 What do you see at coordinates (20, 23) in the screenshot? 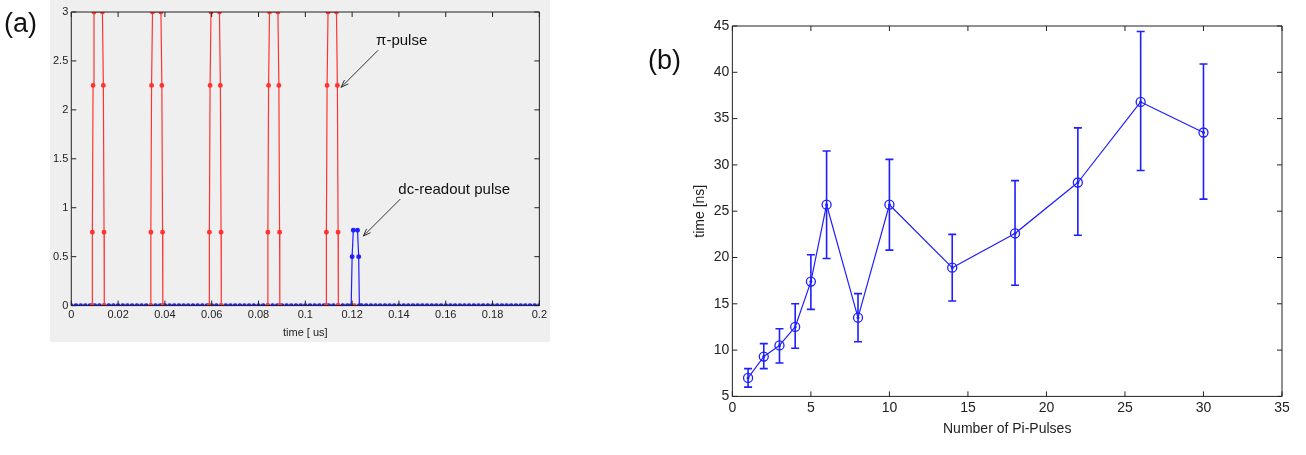
I see `chart-title: (a)` at bounding box center [20, 23].